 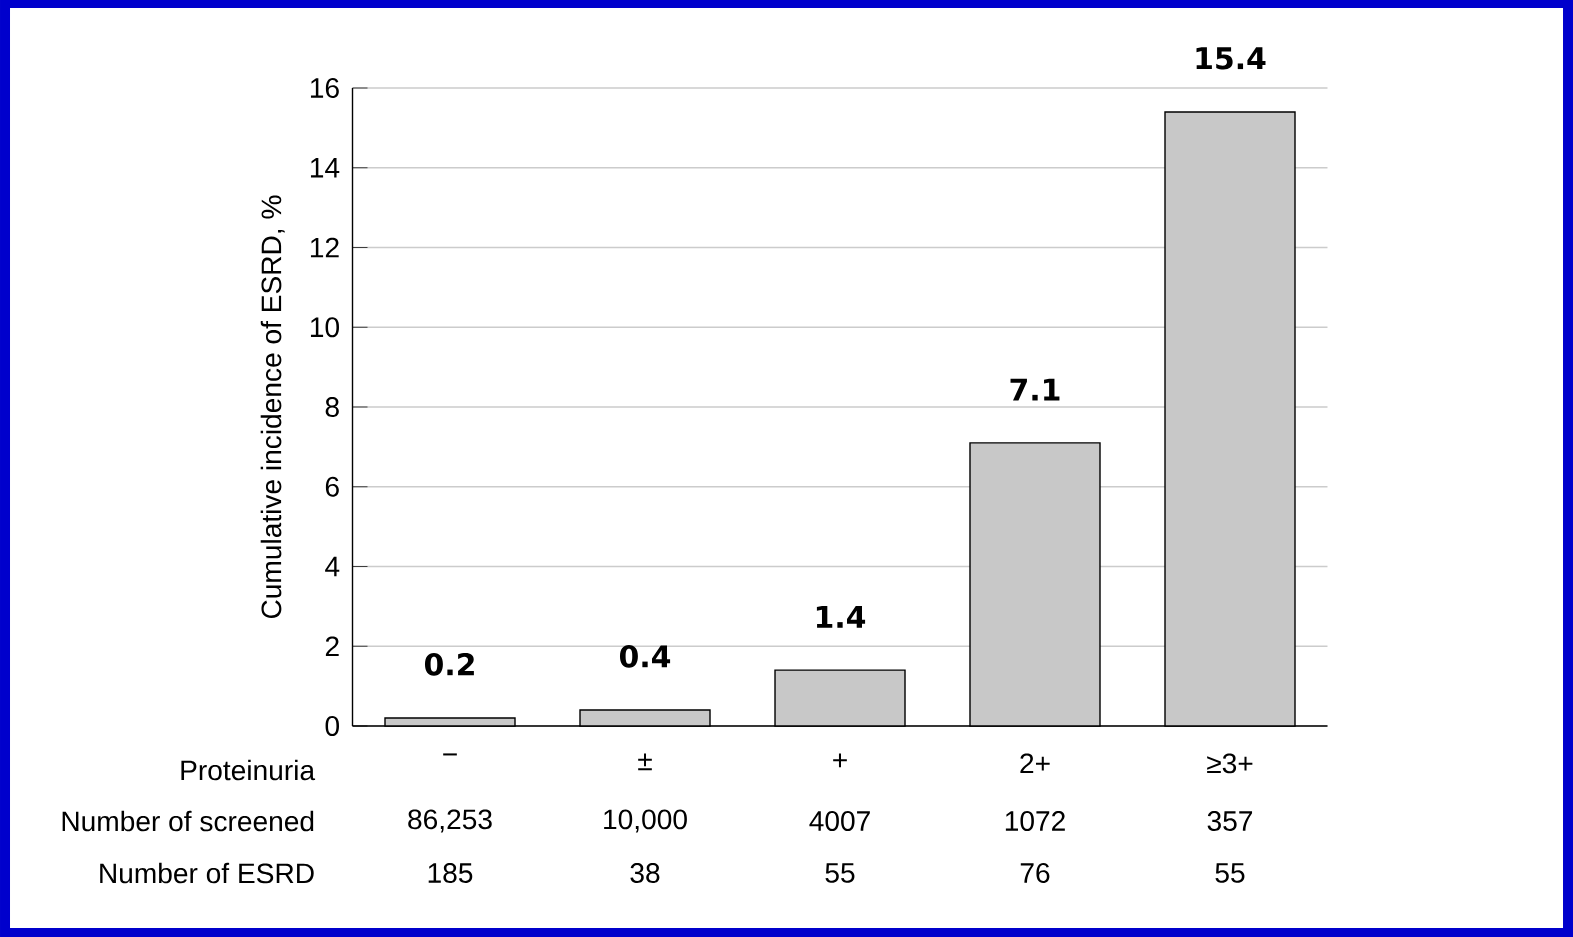 I want to click on y-tick-label: 6, so click(x=332, y=486).